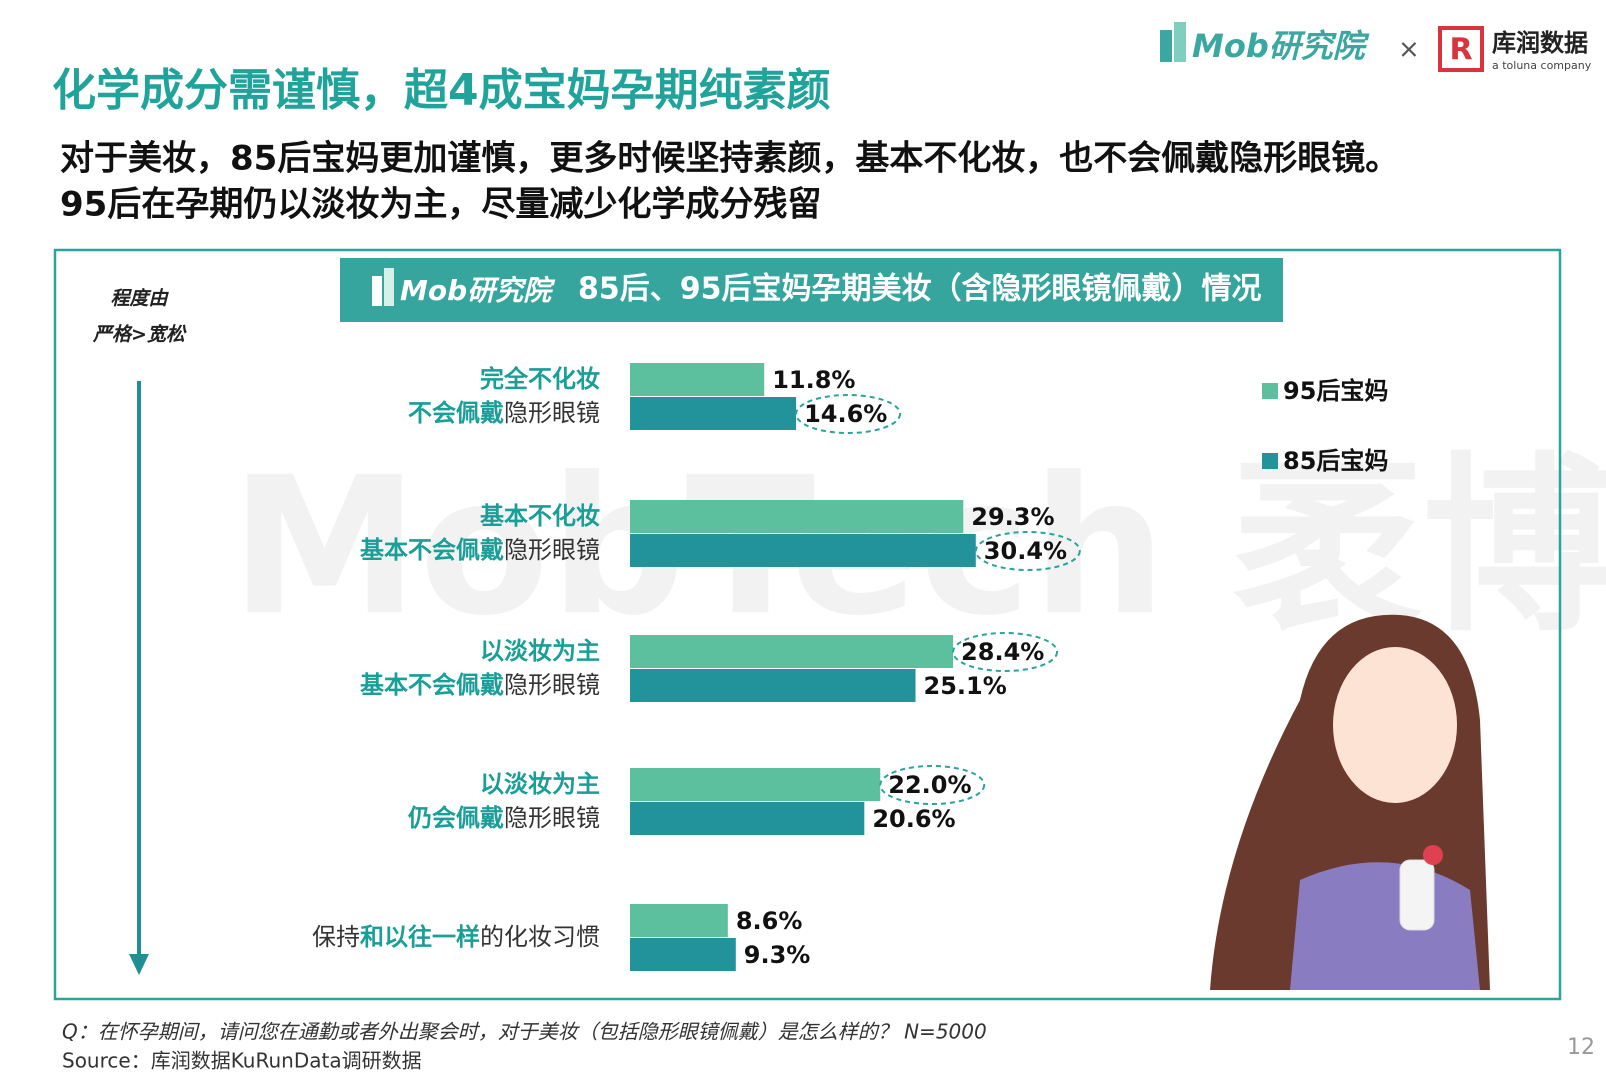 Image resolution: width=1606 pixels, height=1080 pixels. What do you see at coordinates (139, 964) in the screenshot?
I see `scale-arrow-head` at bounding box center [139, 964].